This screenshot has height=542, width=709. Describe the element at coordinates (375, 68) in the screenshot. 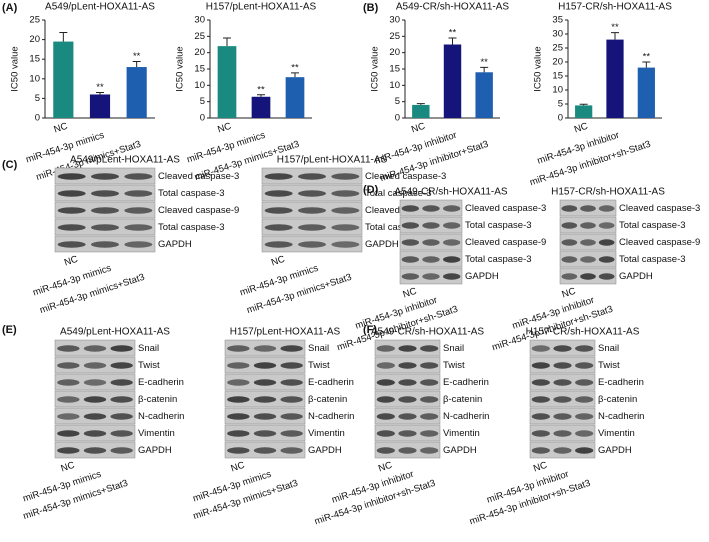

I see `y-axis-label: IC50 value` at that location.